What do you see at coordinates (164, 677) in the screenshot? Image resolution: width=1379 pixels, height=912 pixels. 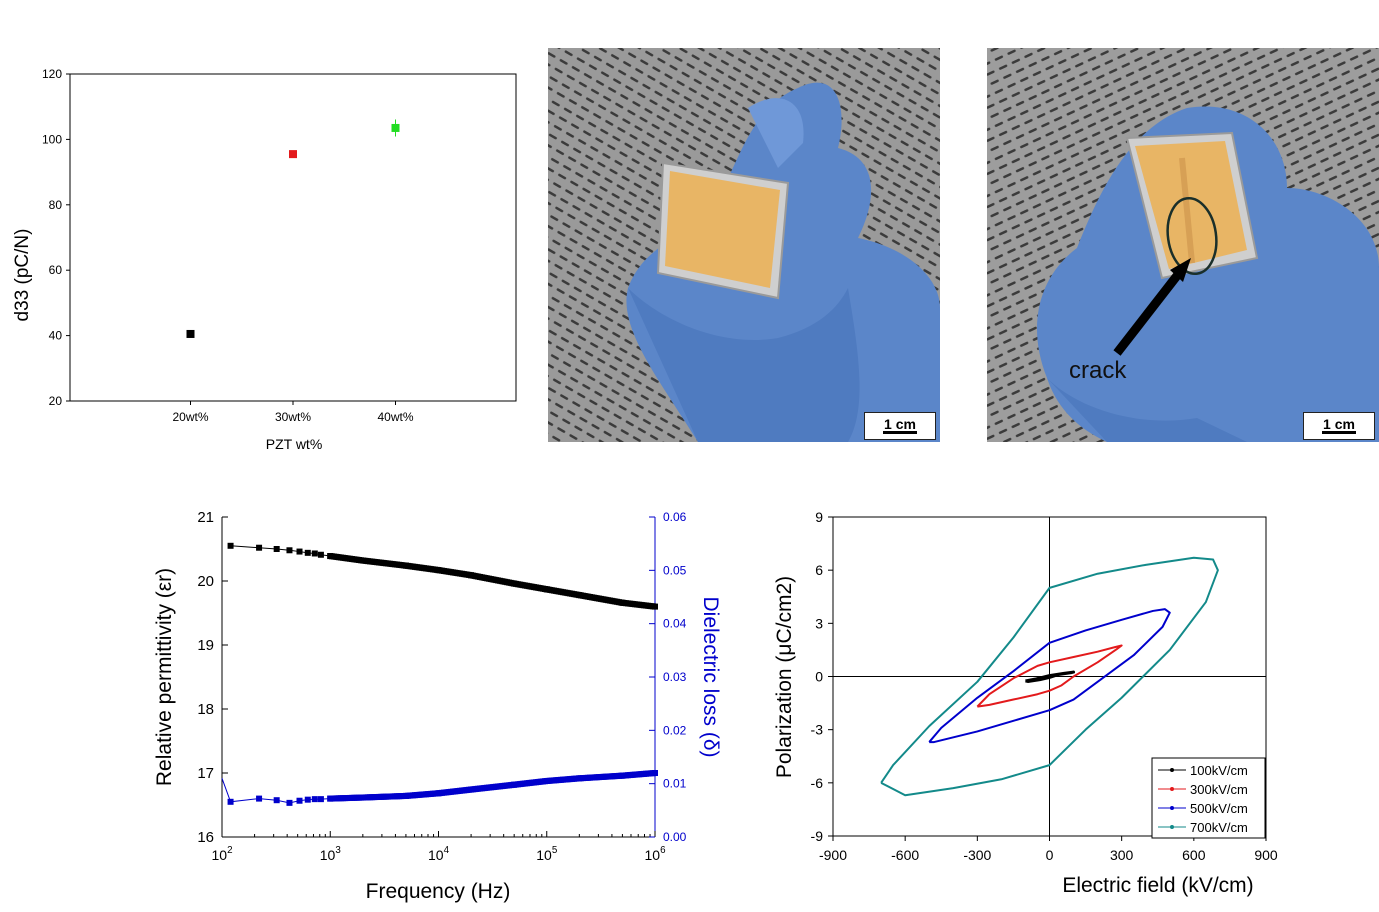 I see `permittivity-axis-label: Relative permittivity (εr)` at bounding box center [164, 677].